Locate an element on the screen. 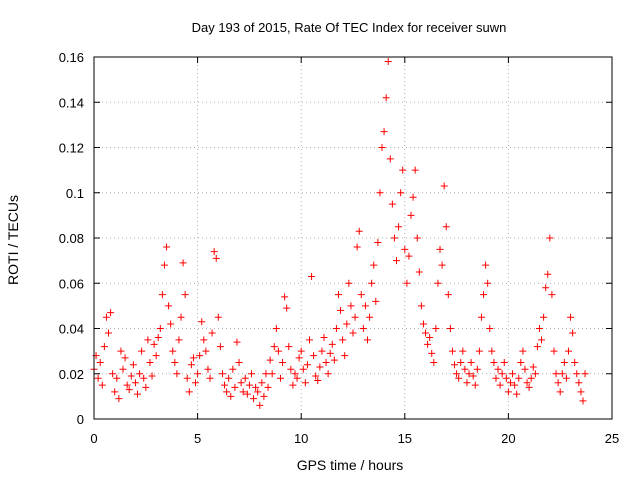  x-tick-label: 10 is located at coordinates (301, 438).